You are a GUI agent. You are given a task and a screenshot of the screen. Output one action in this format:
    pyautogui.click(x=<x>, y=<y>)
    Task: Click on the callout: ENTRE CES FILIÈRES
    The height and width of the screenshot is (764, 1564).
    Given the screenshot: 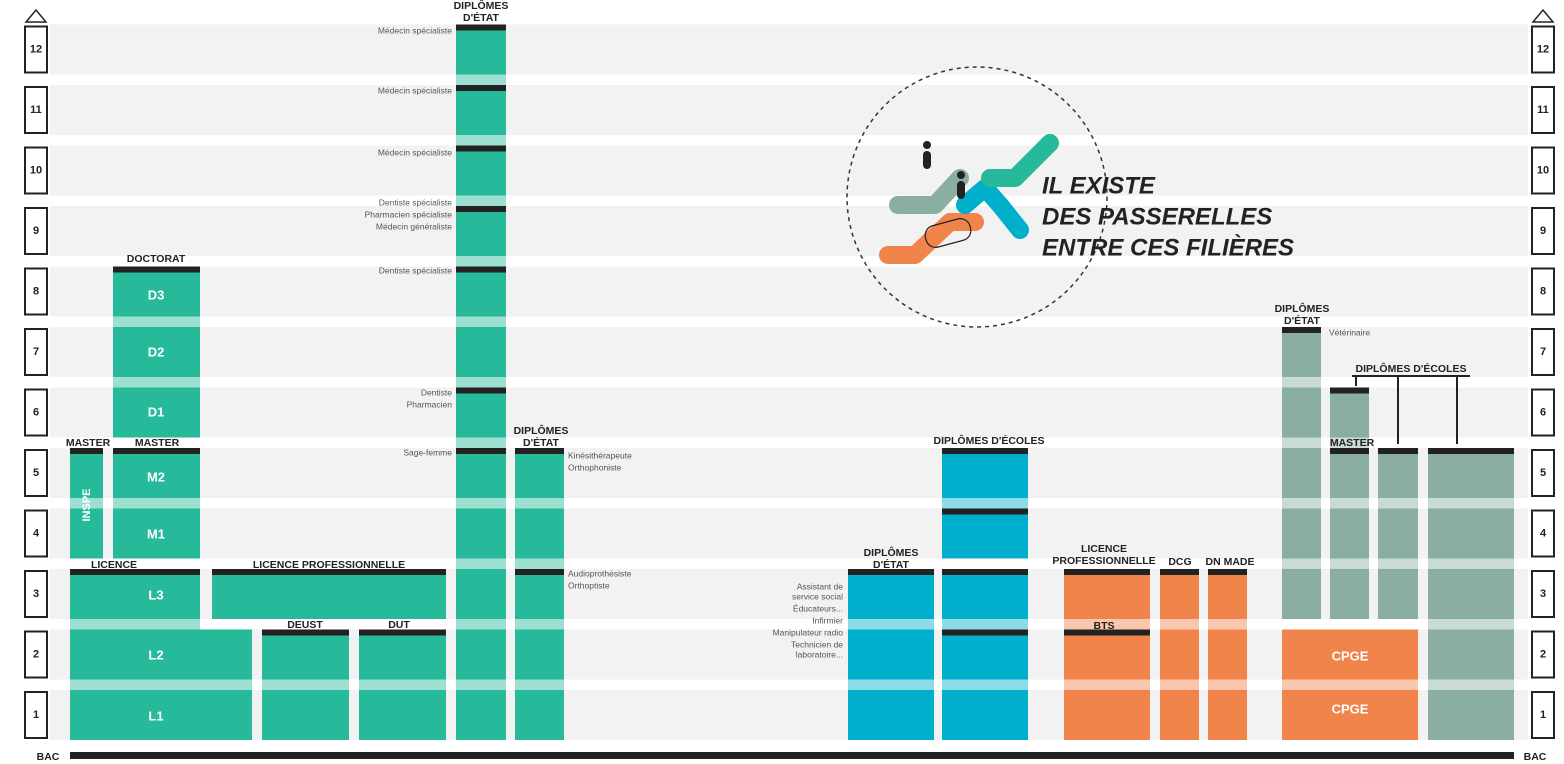 What is the action you would take?
    pyautogui.click(x=1168, y=247)
    